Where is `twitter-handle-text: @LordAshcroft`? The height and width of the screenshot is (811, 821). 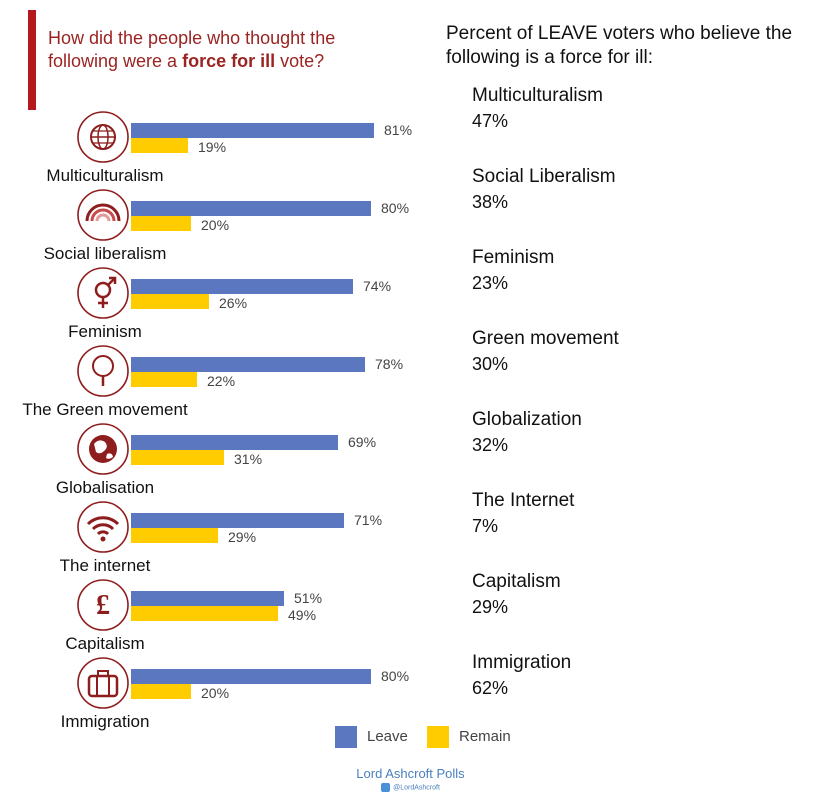
twitter-handle-text: @LordAshcroft is located at coordinates (416, 788).